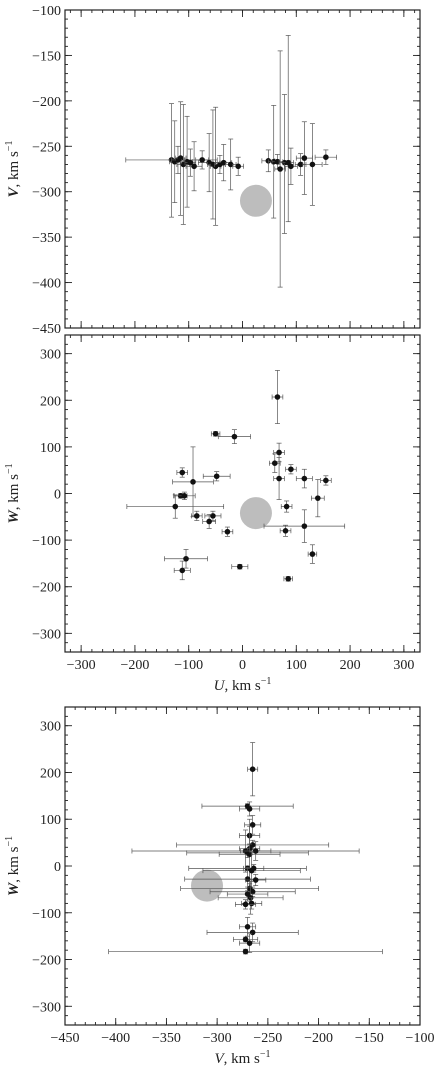  I want to click on x-axis-label: V, km s−1, so click(242, 1058).